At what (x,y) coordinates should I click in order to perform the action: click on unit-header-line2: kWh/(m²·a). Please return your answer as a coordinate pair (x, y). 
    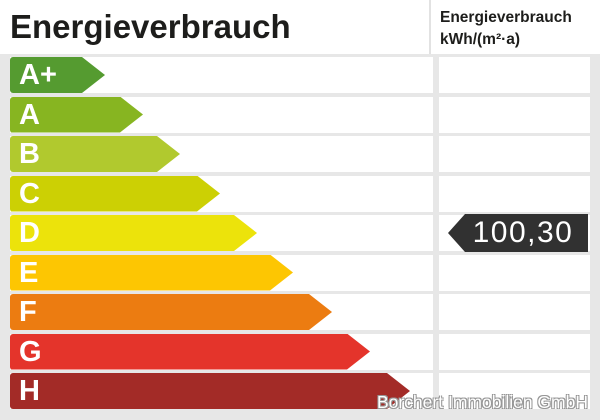
    Looking at the image, I should click on (480, 39).